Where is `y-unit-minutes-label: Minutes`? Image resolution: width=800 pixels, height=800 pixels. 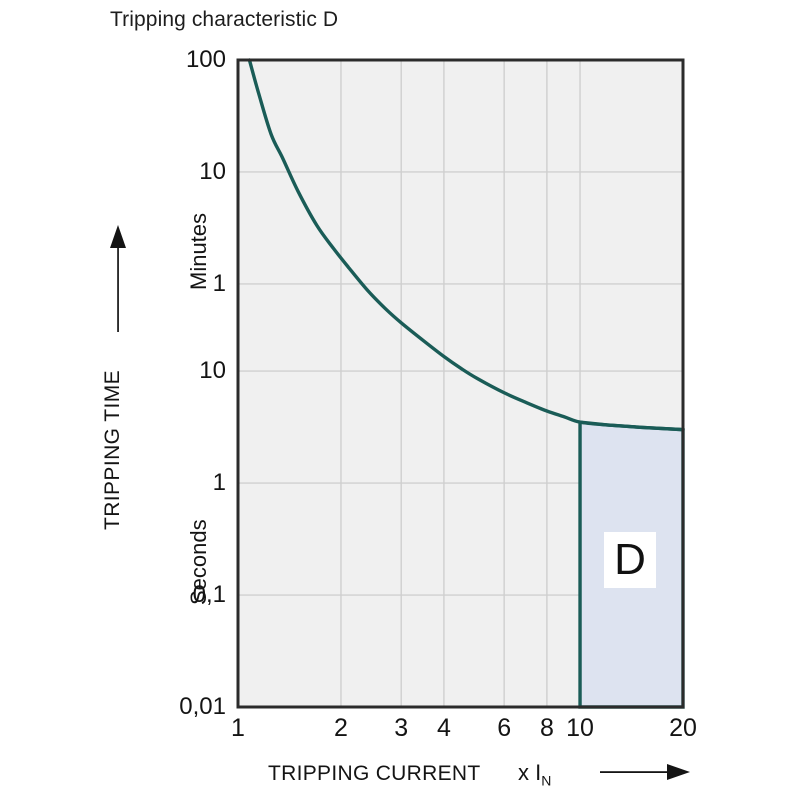 y-unit-minutes-label: Minutes is located at coordinates (198, 251).